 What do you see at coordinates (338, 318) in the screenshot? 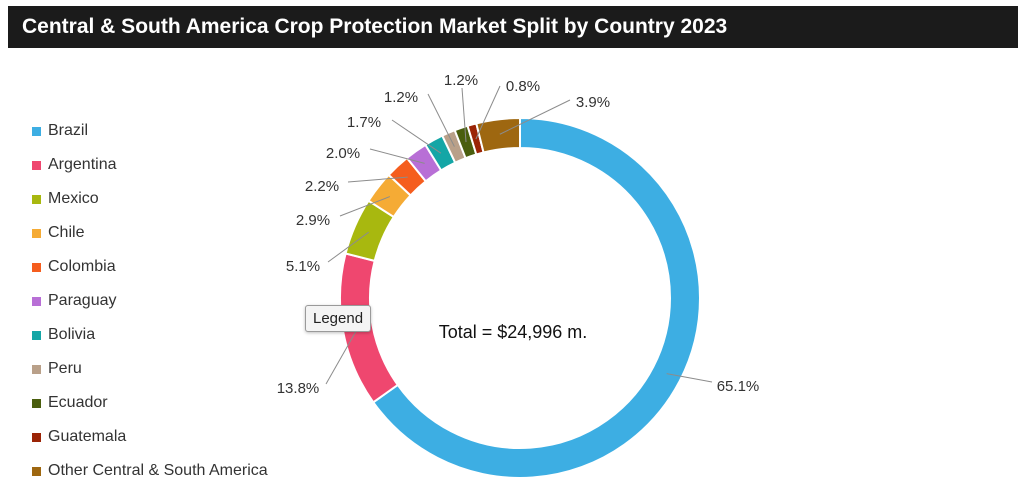
I see `legend-tooltip: Legend` at bounding box center [338, 318].